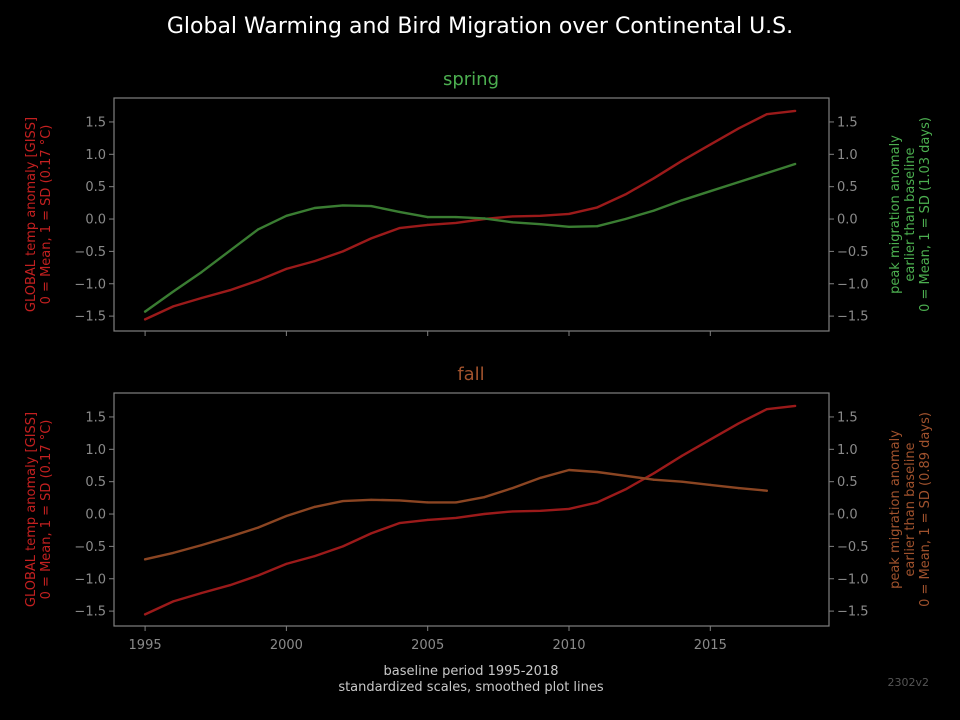  Describe the element at coordinates (847, 122) in the screenshot. I see `spring-right-ytick-label: 1.5` at that location.